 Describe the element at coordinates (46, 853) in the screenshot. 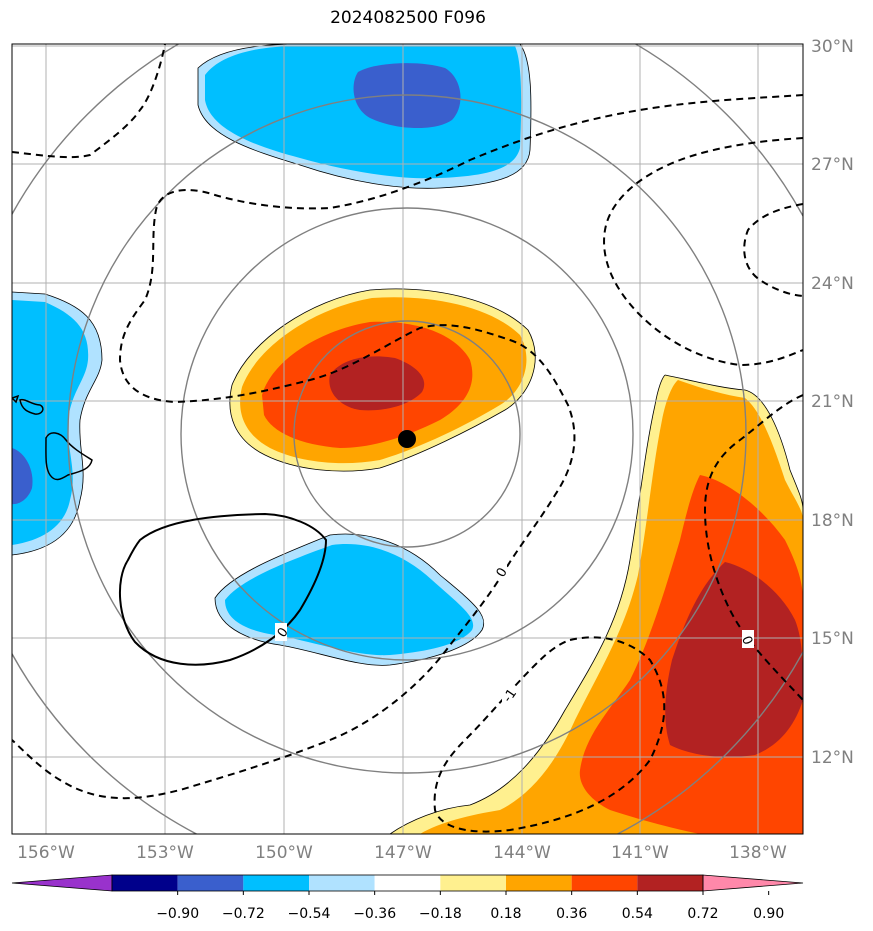

I see `lon-label-156w: 156°W` at that location.